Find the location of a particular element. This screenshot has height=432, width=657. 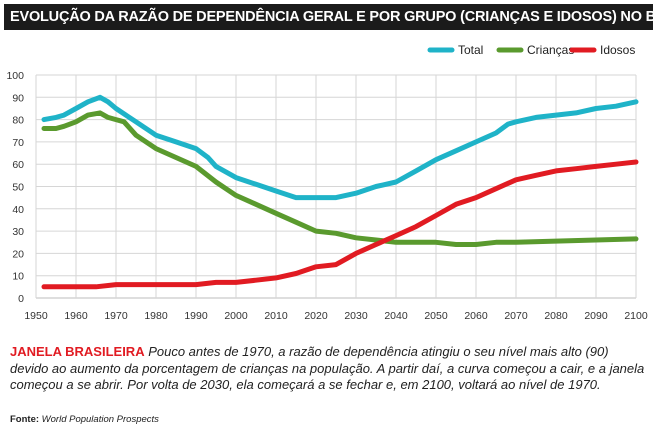

legend: Total Crianças Idosos is located at coordinates (531, 50).